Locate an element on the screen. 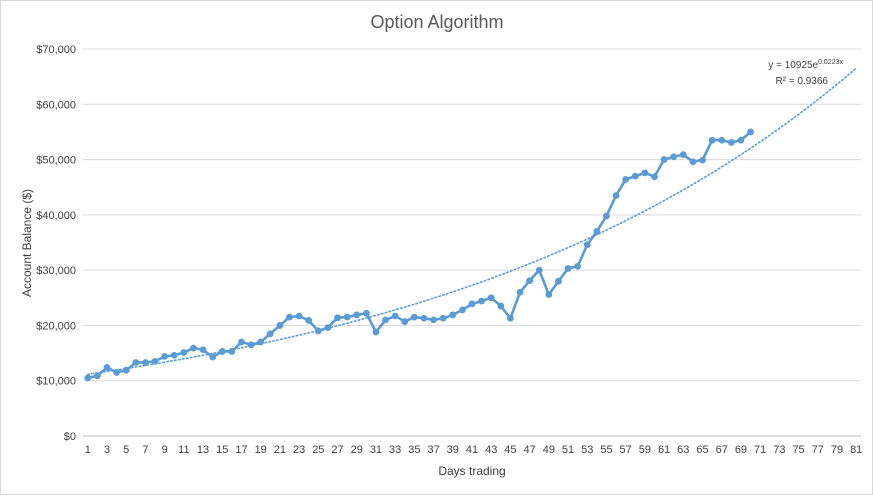 Image resolution: width=873 pixels, height=496 pixels. x-tick-label: 61 is located at coordinates (664, 450).